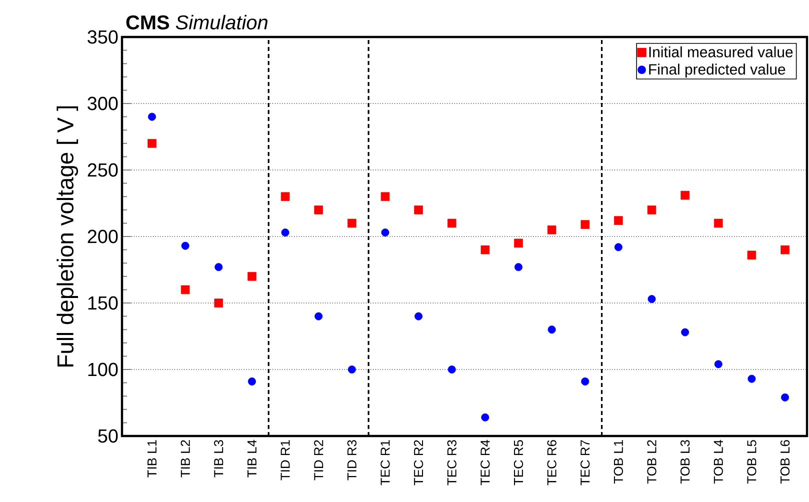  Describe the element at coordinates (419, 463) in the screenshot. I see `x-tick-label: TEC R2` at that location.